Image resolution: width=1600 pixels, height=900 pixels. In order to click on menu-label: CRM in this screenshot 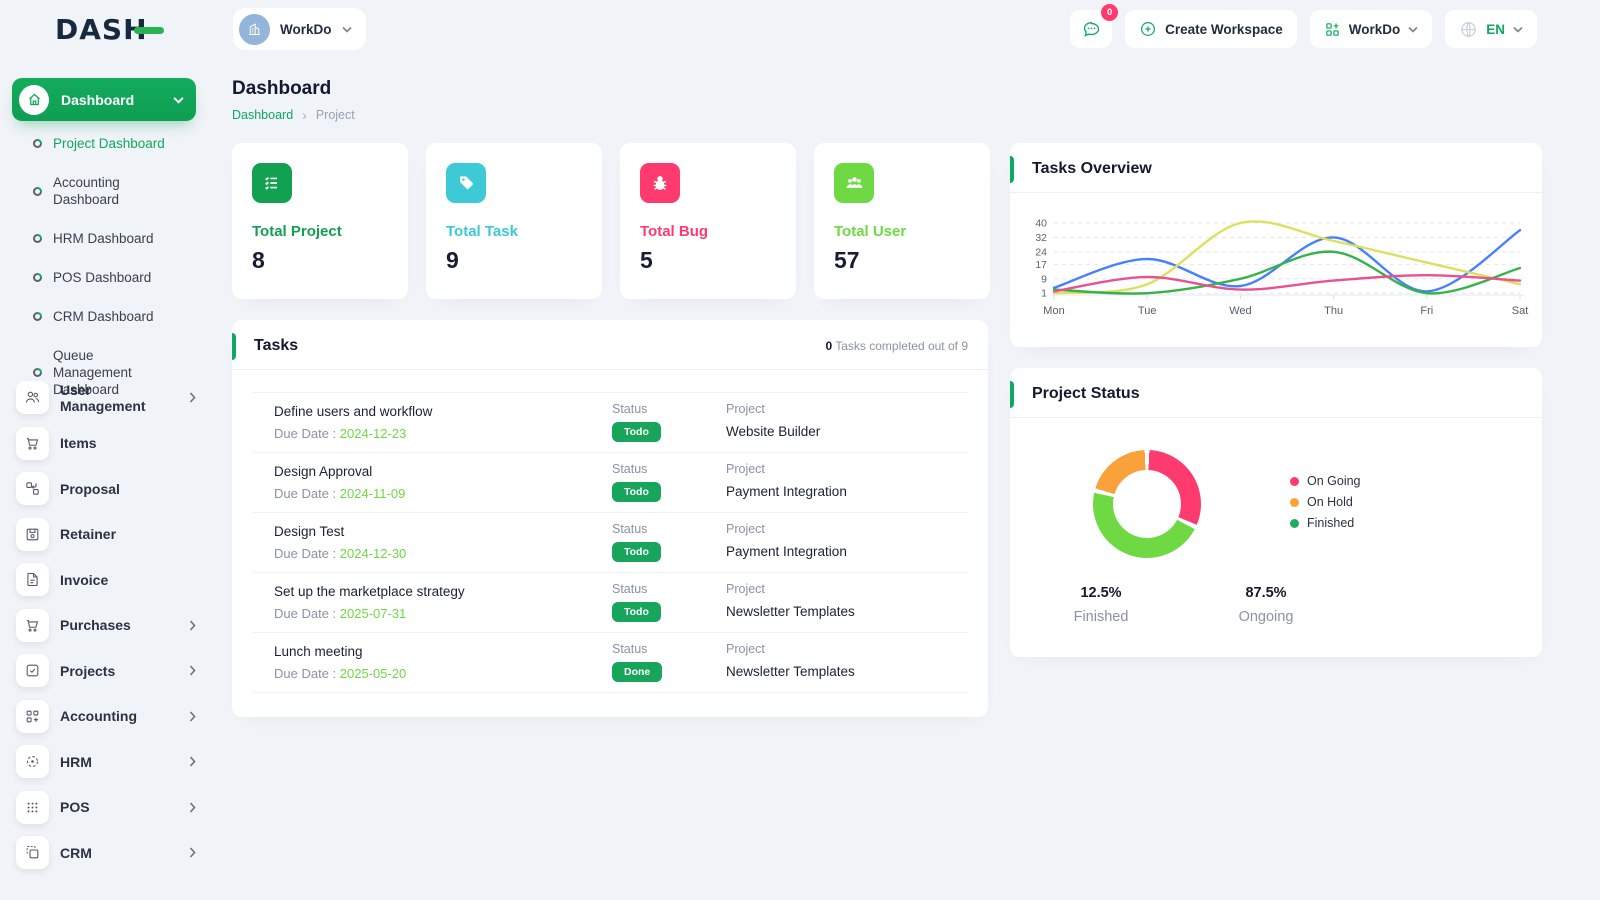, I will do `click(76, 852)`.